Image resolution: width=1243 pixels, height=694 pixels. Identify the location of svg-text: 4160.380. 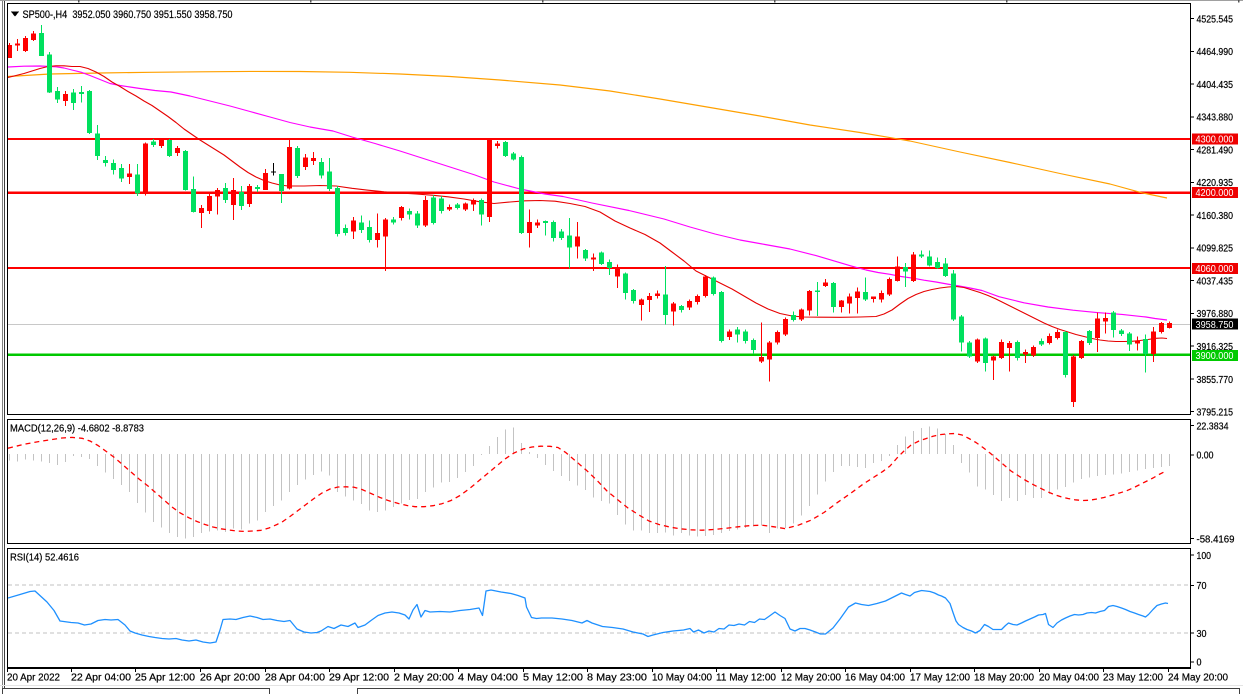
(1215, 216).